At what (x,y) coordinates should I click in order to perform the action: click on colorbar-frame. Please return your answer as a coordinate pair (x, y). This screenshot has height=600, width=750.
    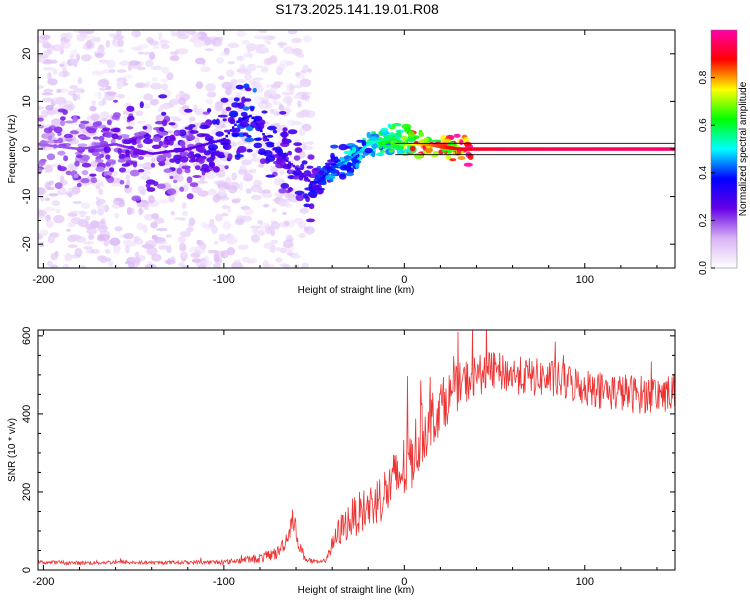
    Looking at the image, I should click on (724, 149).